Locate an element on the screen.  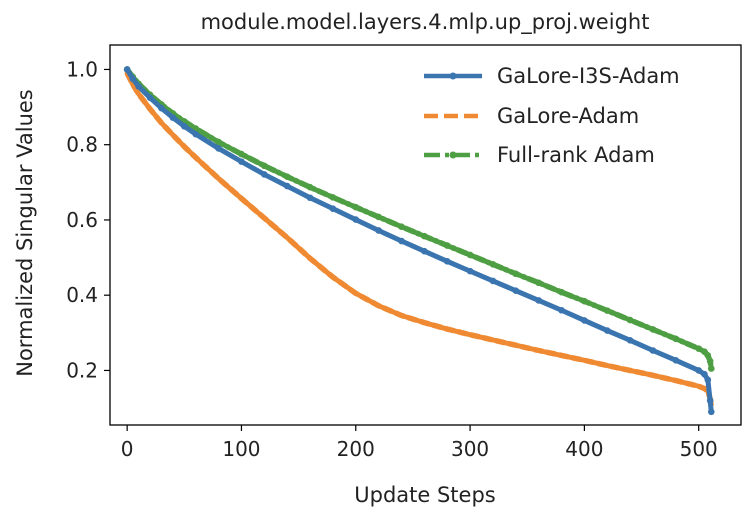
y-tick-label: 0.2 is located at coordinates (82, 370).